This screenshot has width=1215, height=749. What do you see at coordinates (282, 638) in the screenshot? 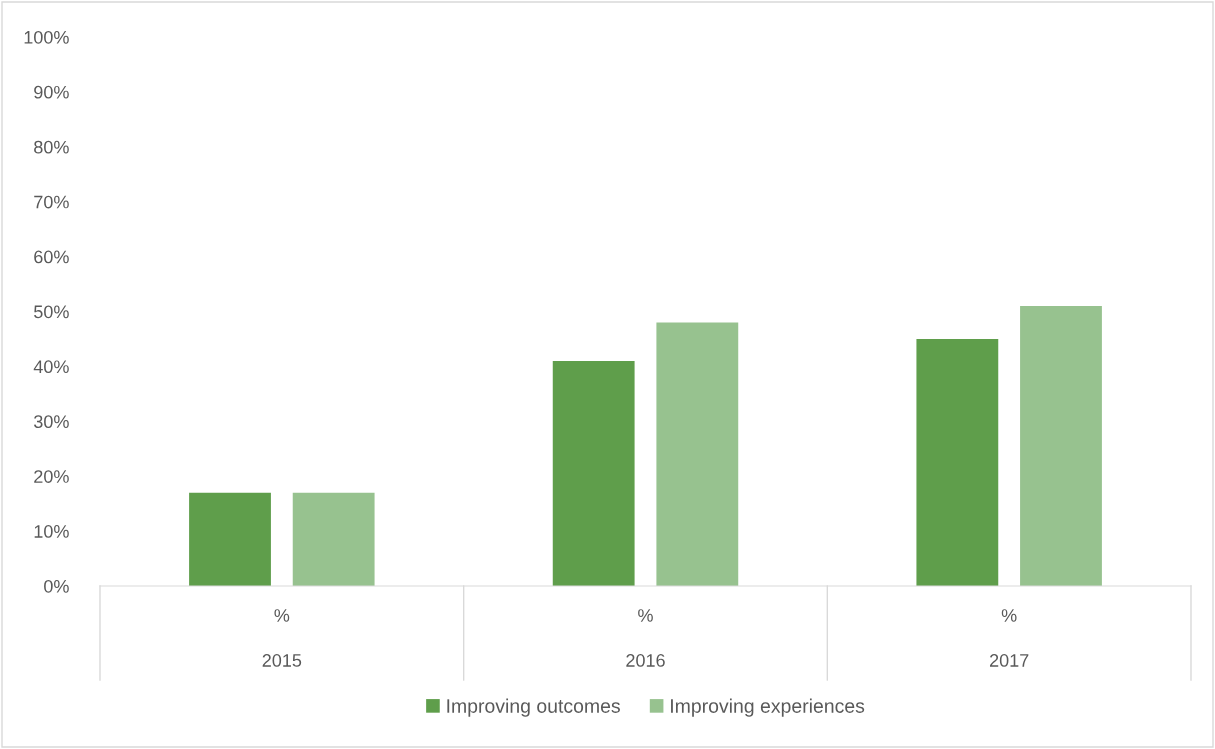
I see `category-label: % 2015` at bounding box center [282, 638].